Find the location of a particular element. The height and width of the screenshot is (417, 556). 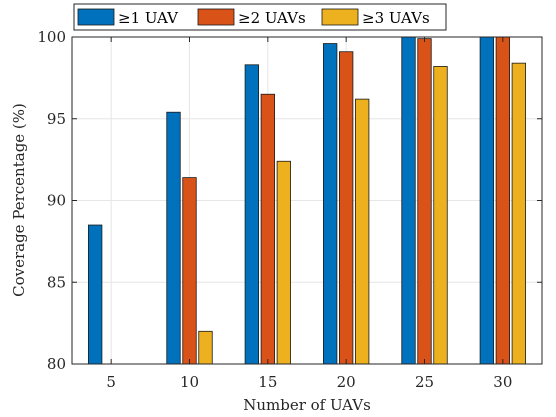

y-tick-label: 100 is located at coordinates (51, 37).